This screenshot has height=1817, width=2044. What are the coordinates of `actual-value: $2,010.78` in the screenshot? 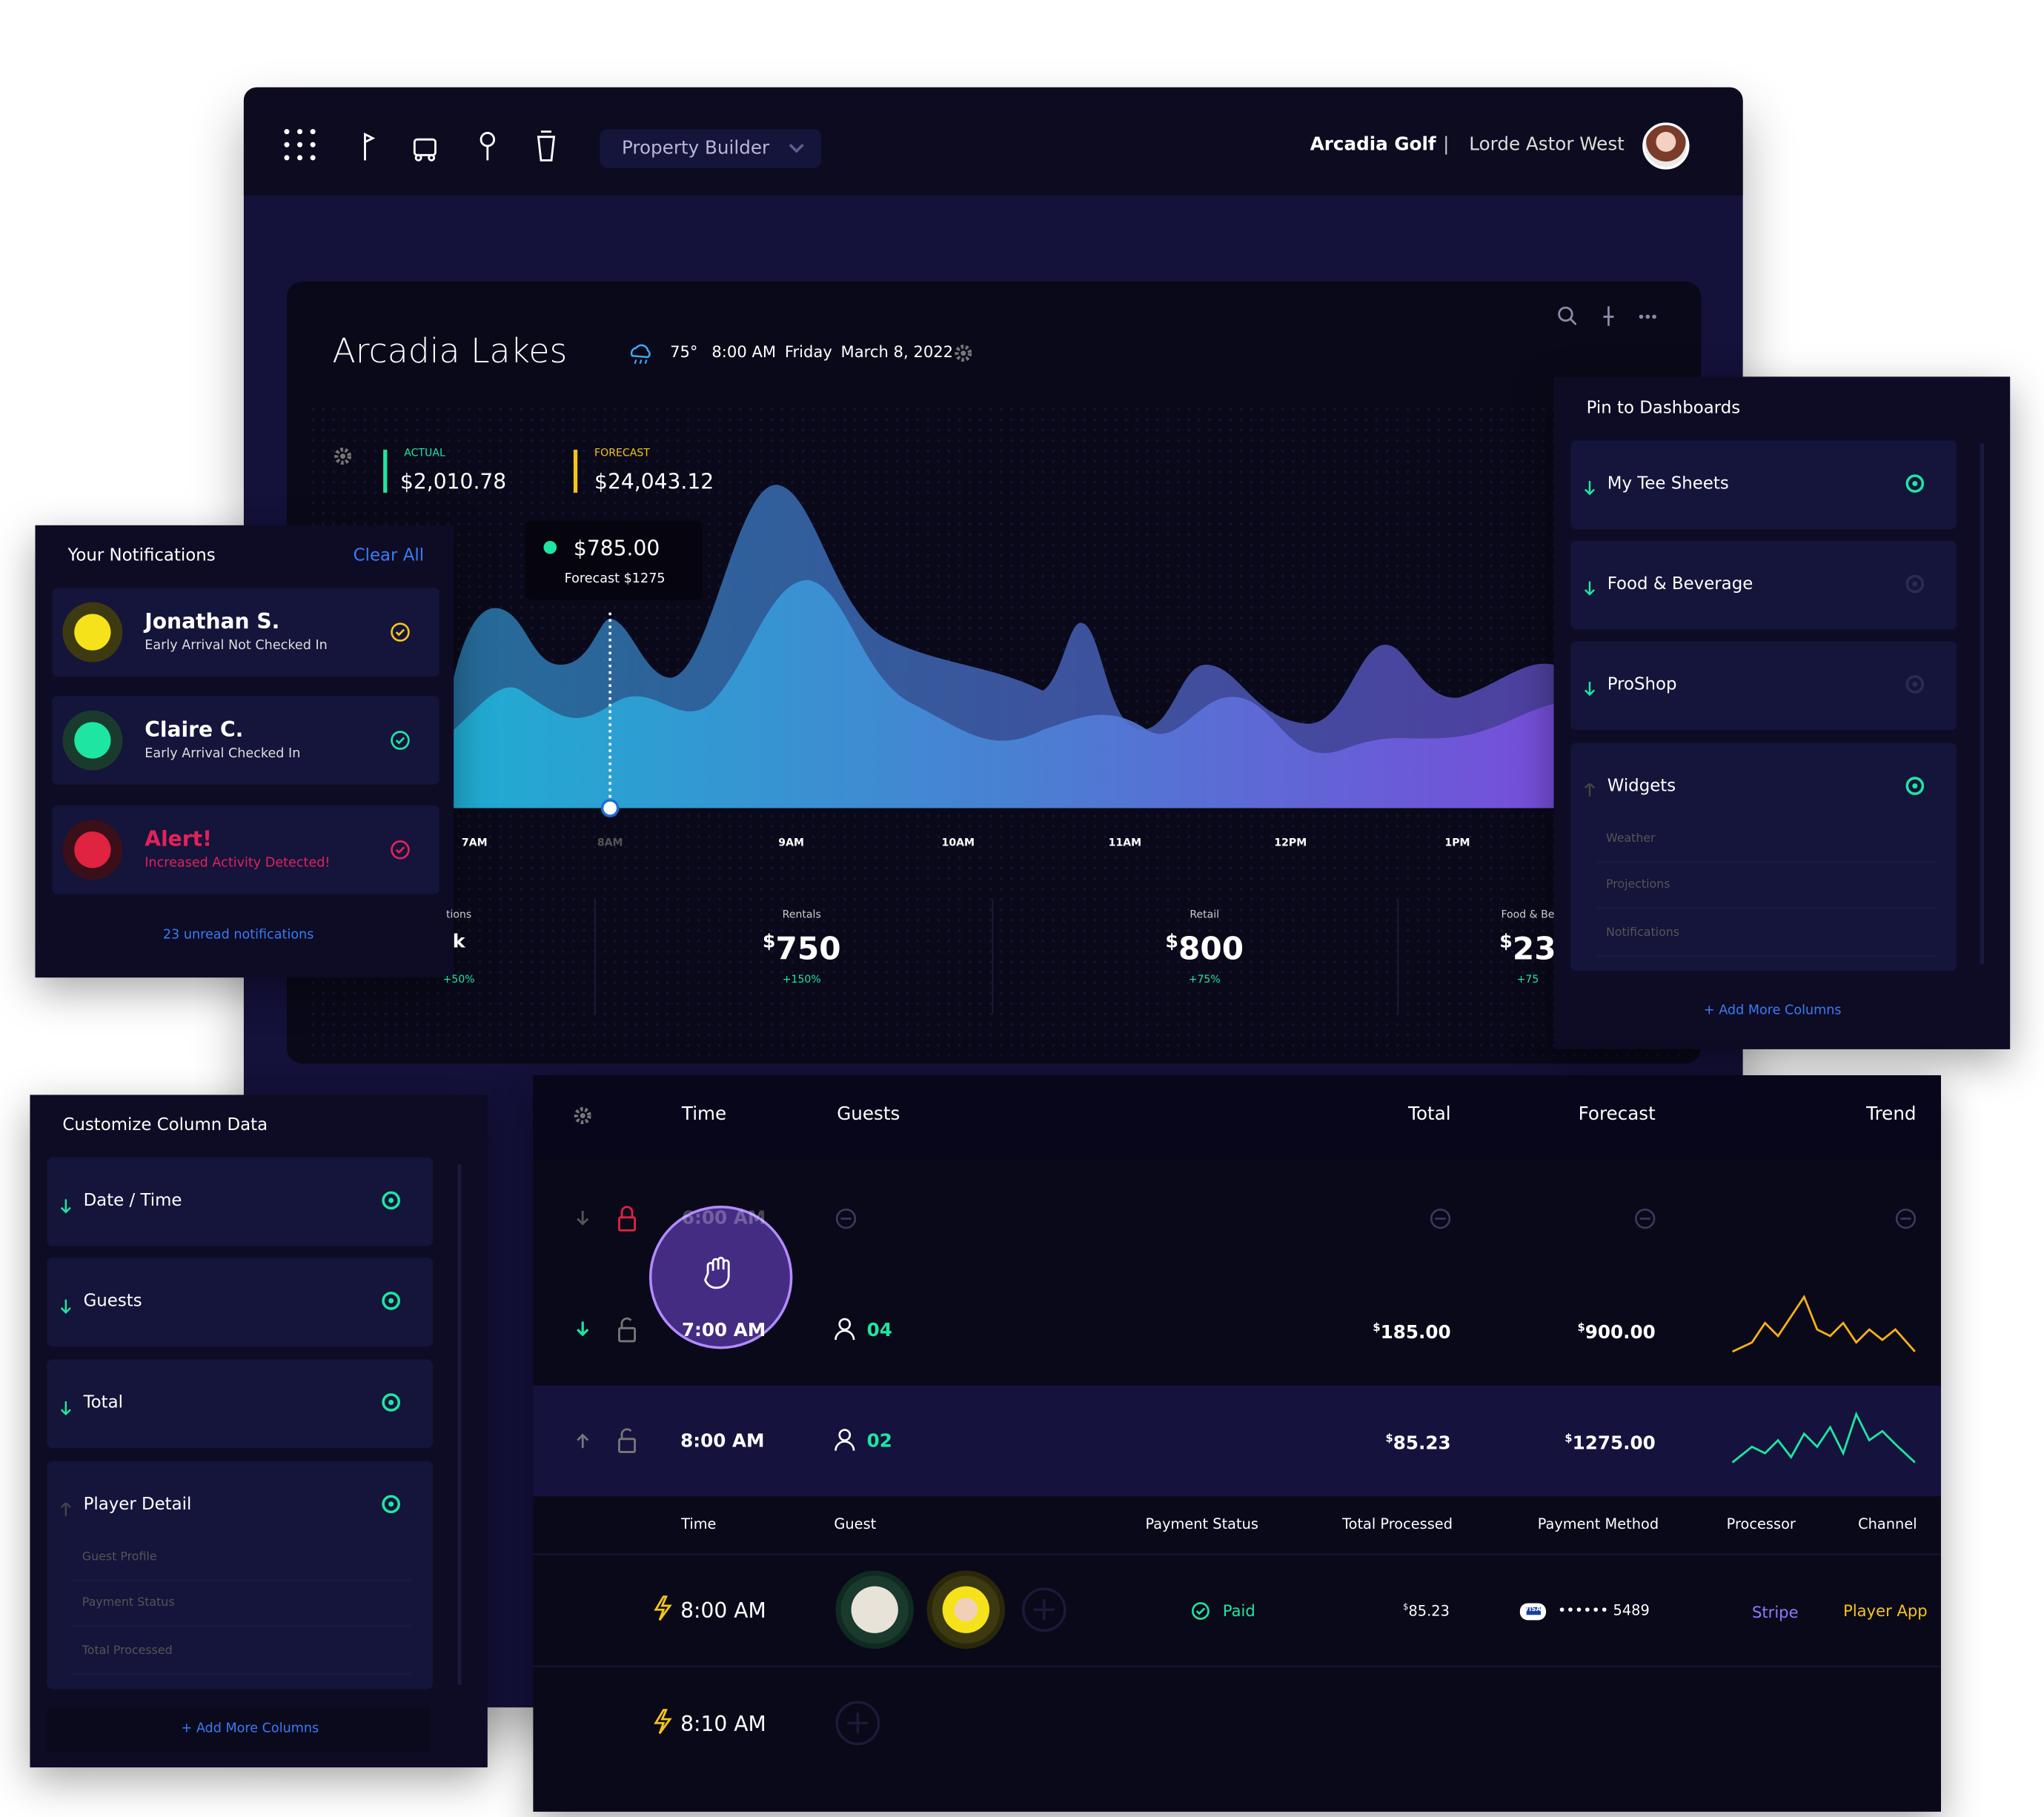 It's located at (453, 481).